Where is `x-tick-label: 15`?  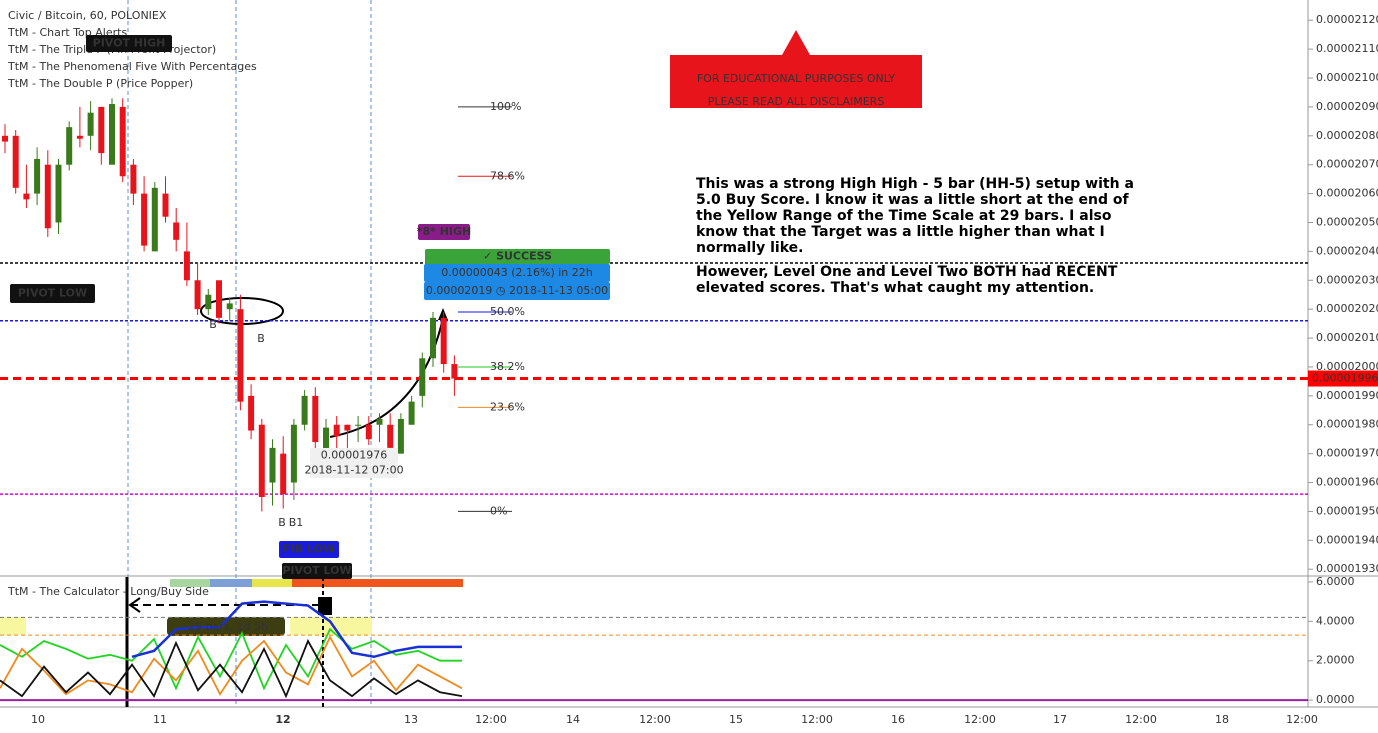 x-tick-label: 15 is located at coordinates (736, 719).